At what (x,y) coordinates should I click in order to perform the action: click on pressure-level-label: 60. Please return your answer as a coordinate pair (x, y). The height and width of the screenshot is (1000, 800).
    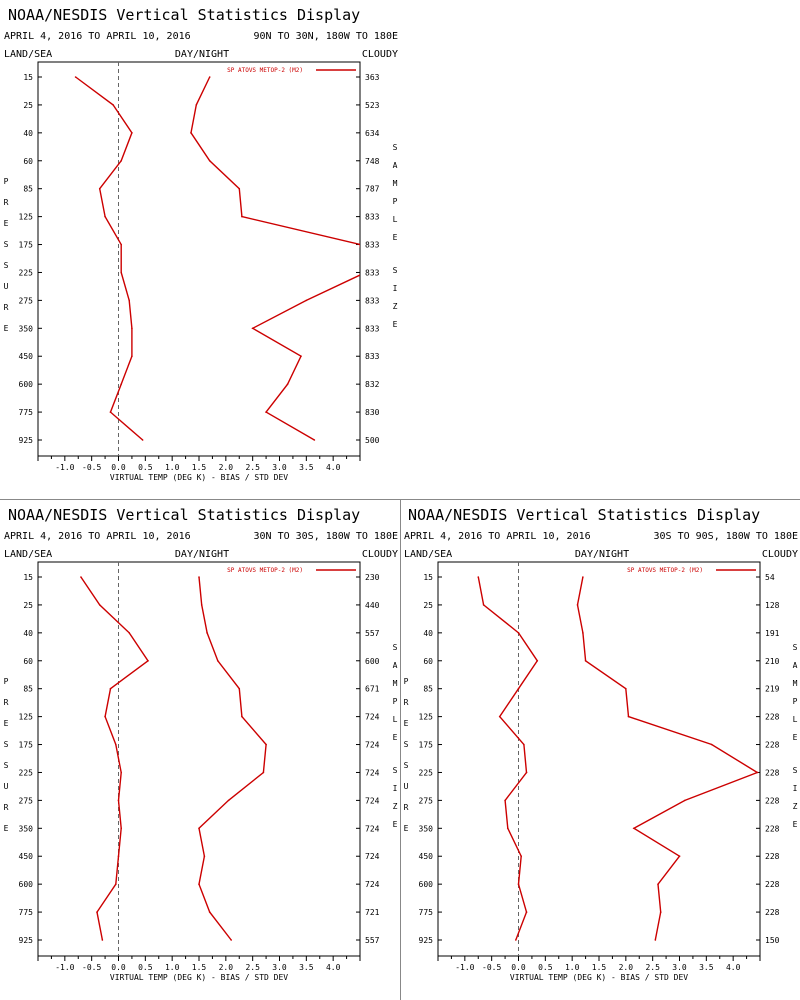
    Looking at the image, I should click on (28, 161).